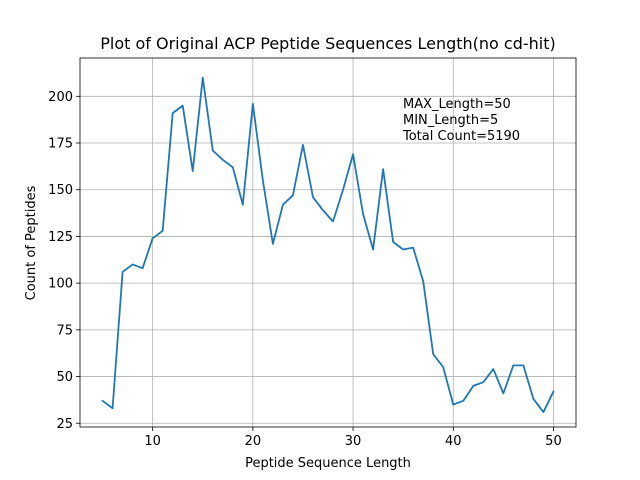 This screenshot has height=480, width=640. Describe the element at coordinates (60, 144) in the screenshot. I see `y-tick-label: 175` at that location.